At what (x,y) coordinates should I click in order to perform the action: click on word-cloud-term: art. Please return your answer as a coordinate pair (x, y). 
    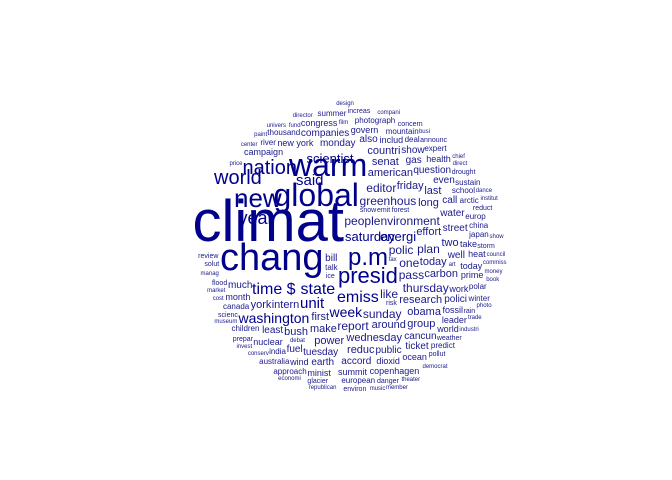
    Looking at the image, I should click on (452, 265).